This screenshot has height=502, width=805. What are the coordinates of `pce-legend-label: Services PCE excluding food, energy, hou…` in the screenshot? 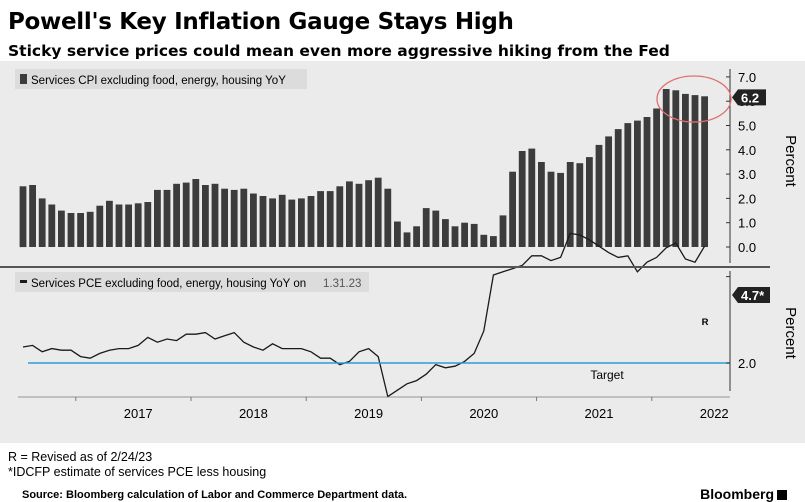 It's located at (168, 284).